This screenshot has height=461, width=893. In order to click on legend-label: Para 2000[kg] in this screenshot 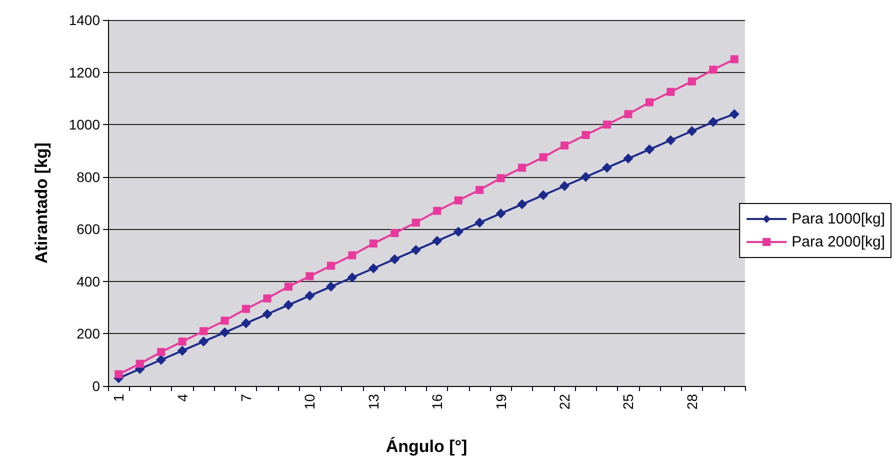, I will do `click(839, 242)`.